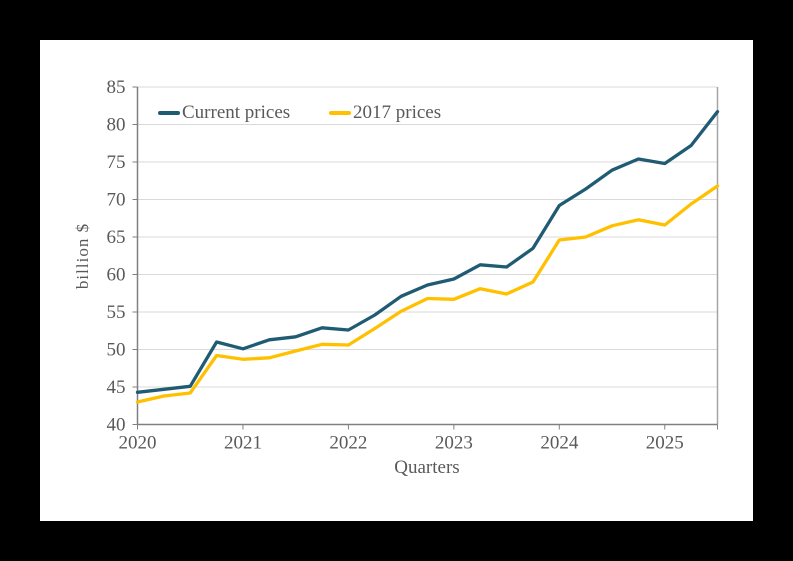  Describe the element at coordinates (116, 350) in the screenshot. I see `y-tick-label-50: 50` at that location.